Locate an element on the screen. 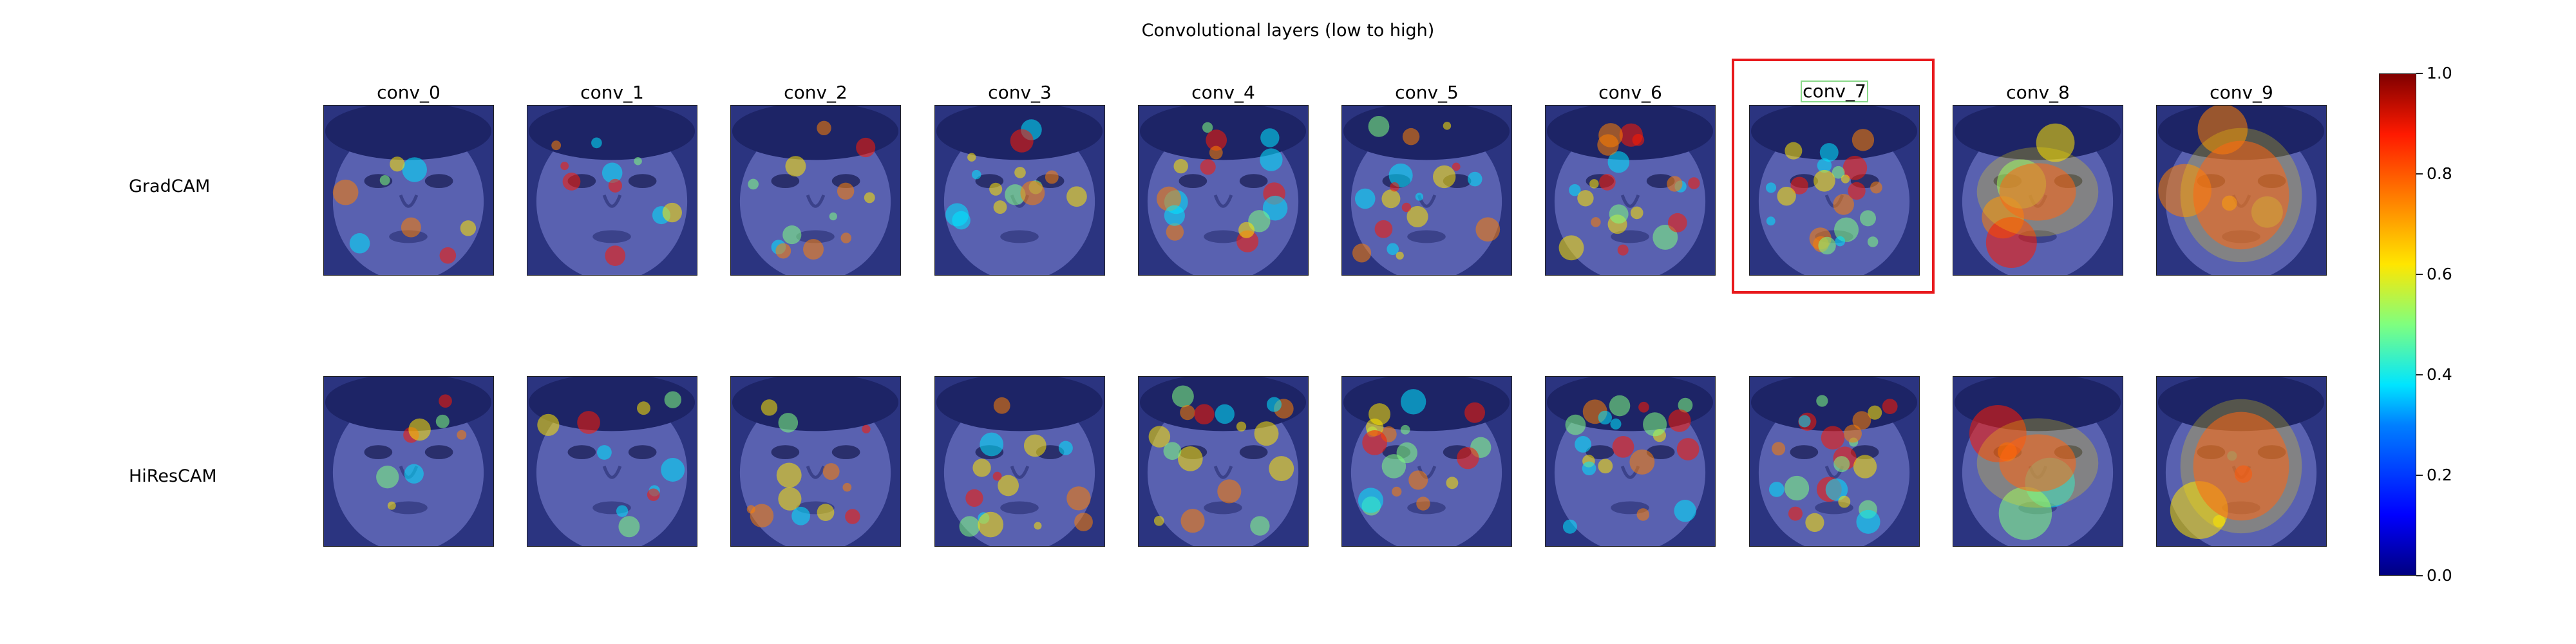  column-title-conv-7: conv_7 is located at coordinates (1834, 91).